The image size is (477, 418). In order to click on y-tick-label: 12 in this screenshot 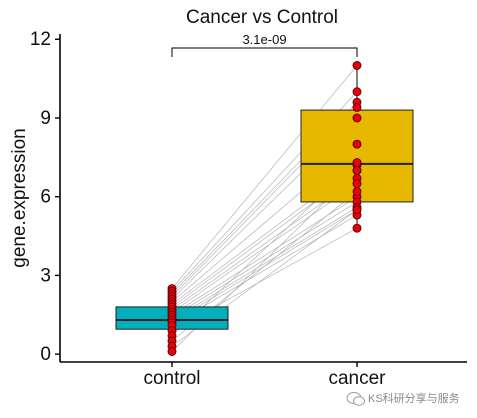, I will do `click(40, 39)`.